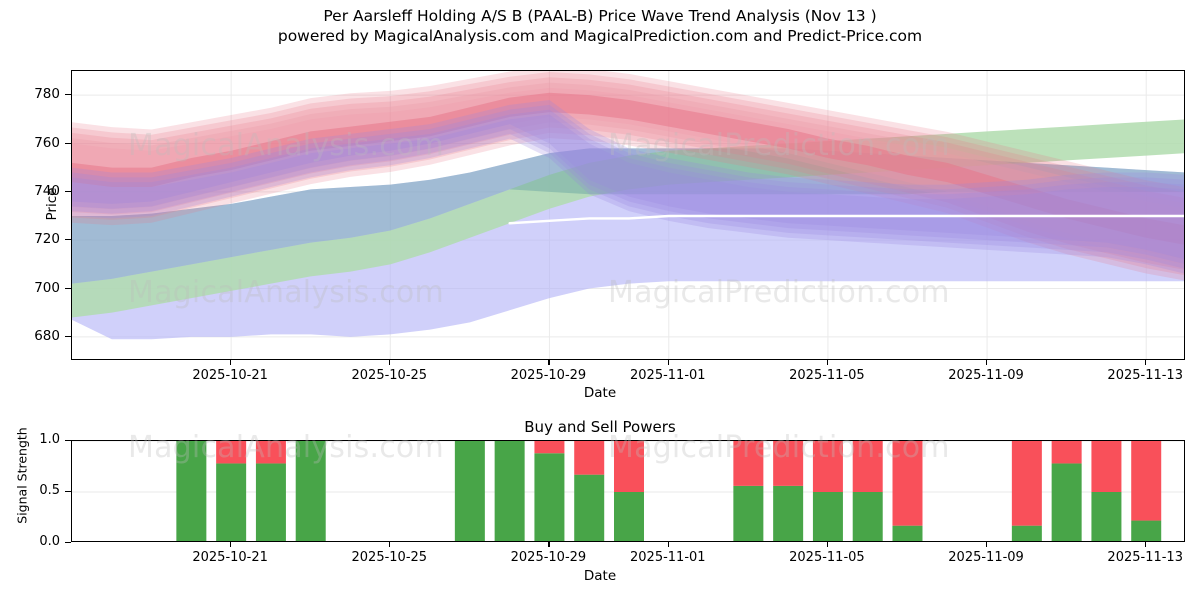  What do you see at coordinates (600, 576) in the screenshot?
I see `signal-x-axis-label: Date` at bounding box center [600, 576].